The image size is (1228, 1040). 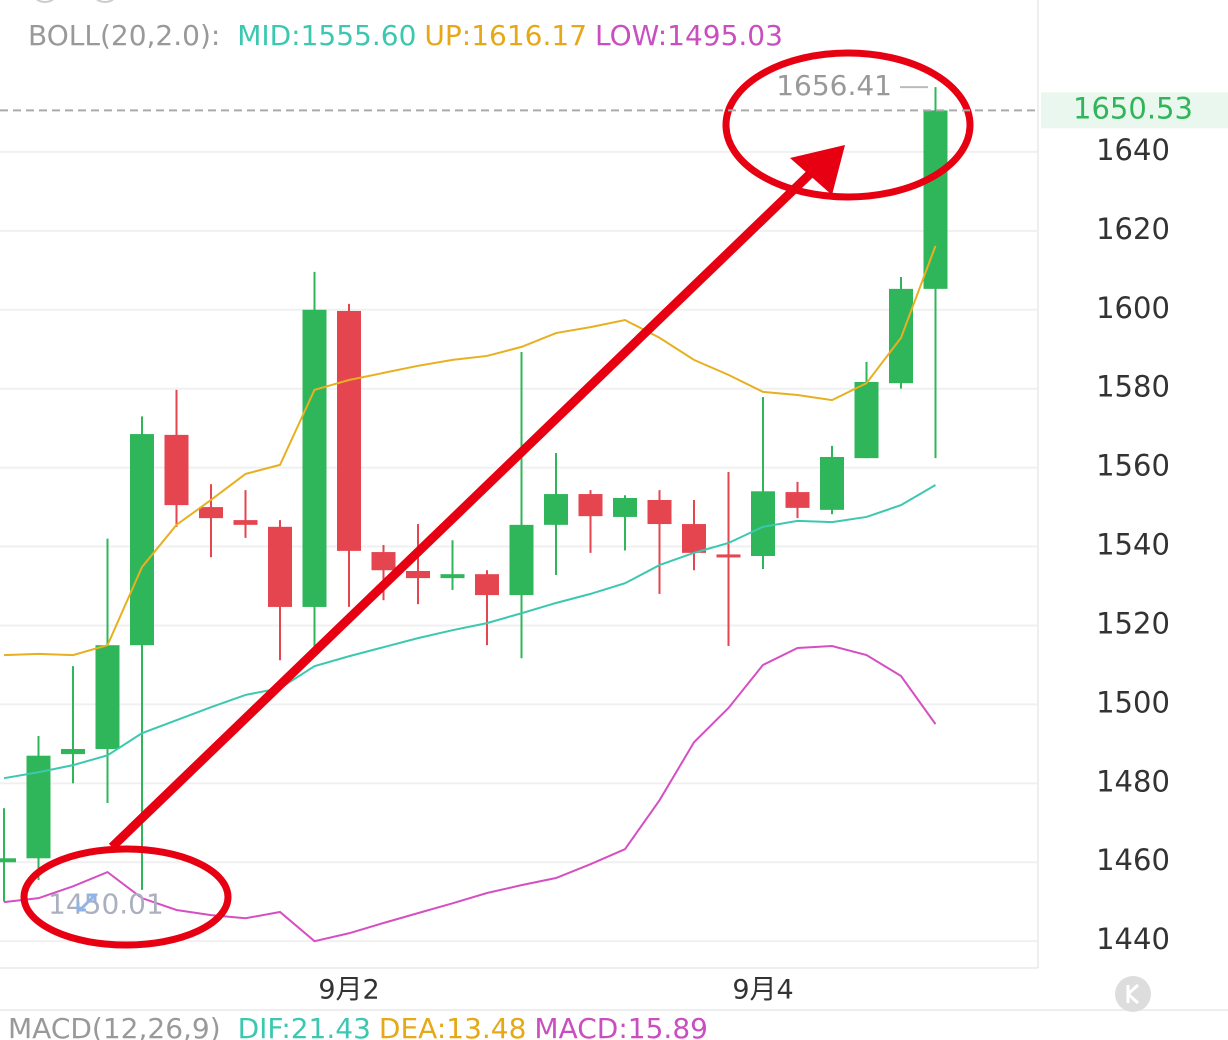 What do you see at coordinates (124, 35) in the screenshot?
I see `legend-title: BOLL(20,2.0):` at bounding box center [124, 35].